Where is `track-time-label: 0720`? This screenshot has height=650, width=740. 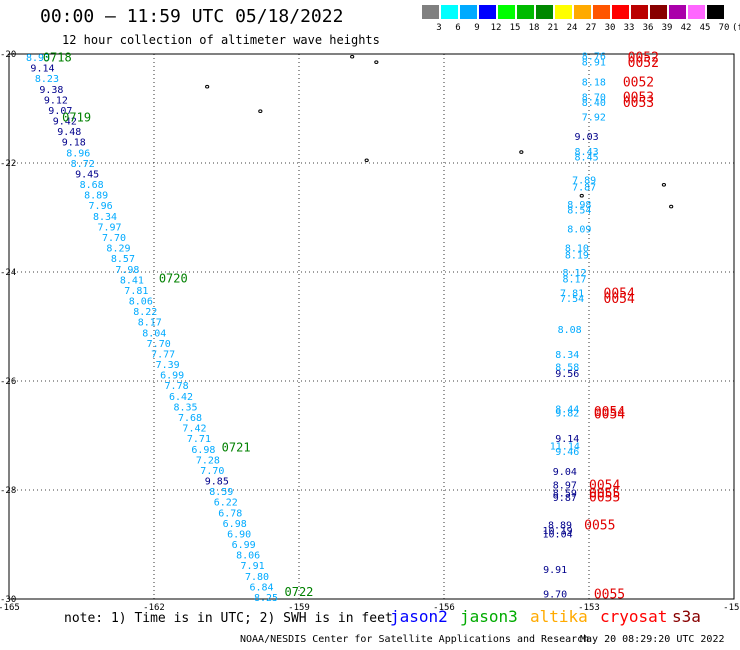
track-time-label: 0720 is located at coordinates (173, 278).